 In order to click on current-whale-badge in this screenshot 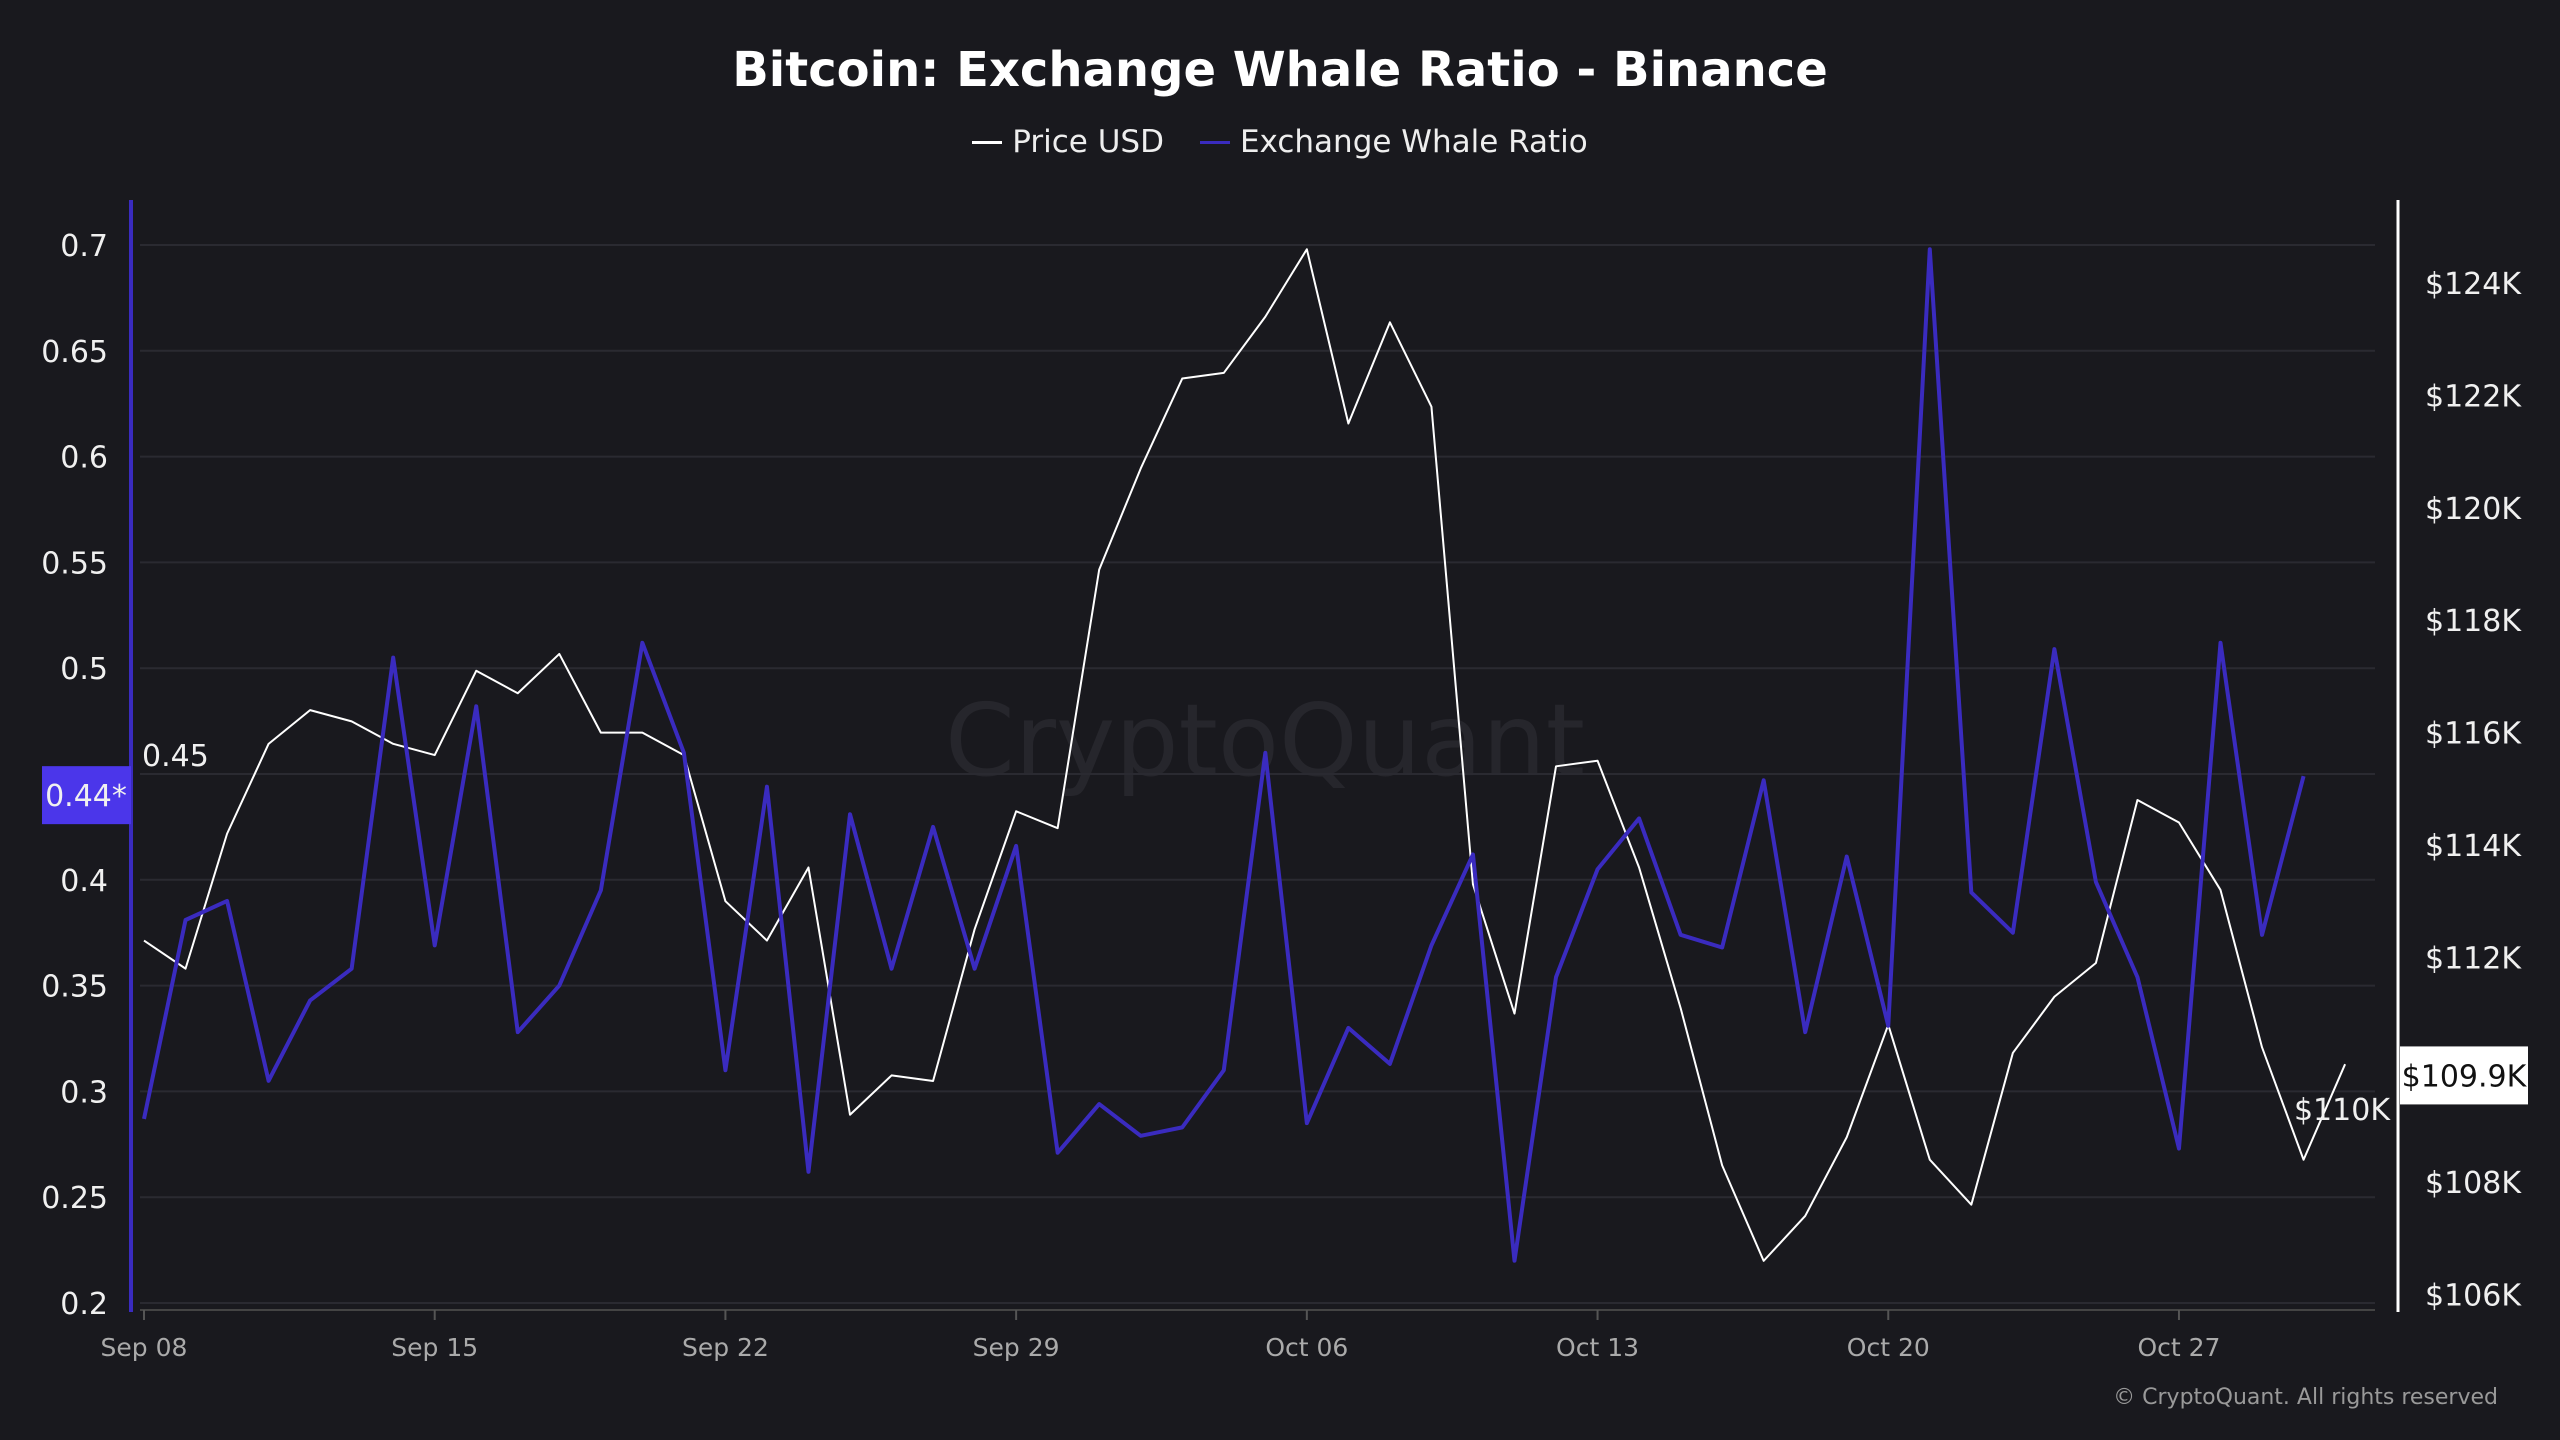, I will do `click(86, 795)`.